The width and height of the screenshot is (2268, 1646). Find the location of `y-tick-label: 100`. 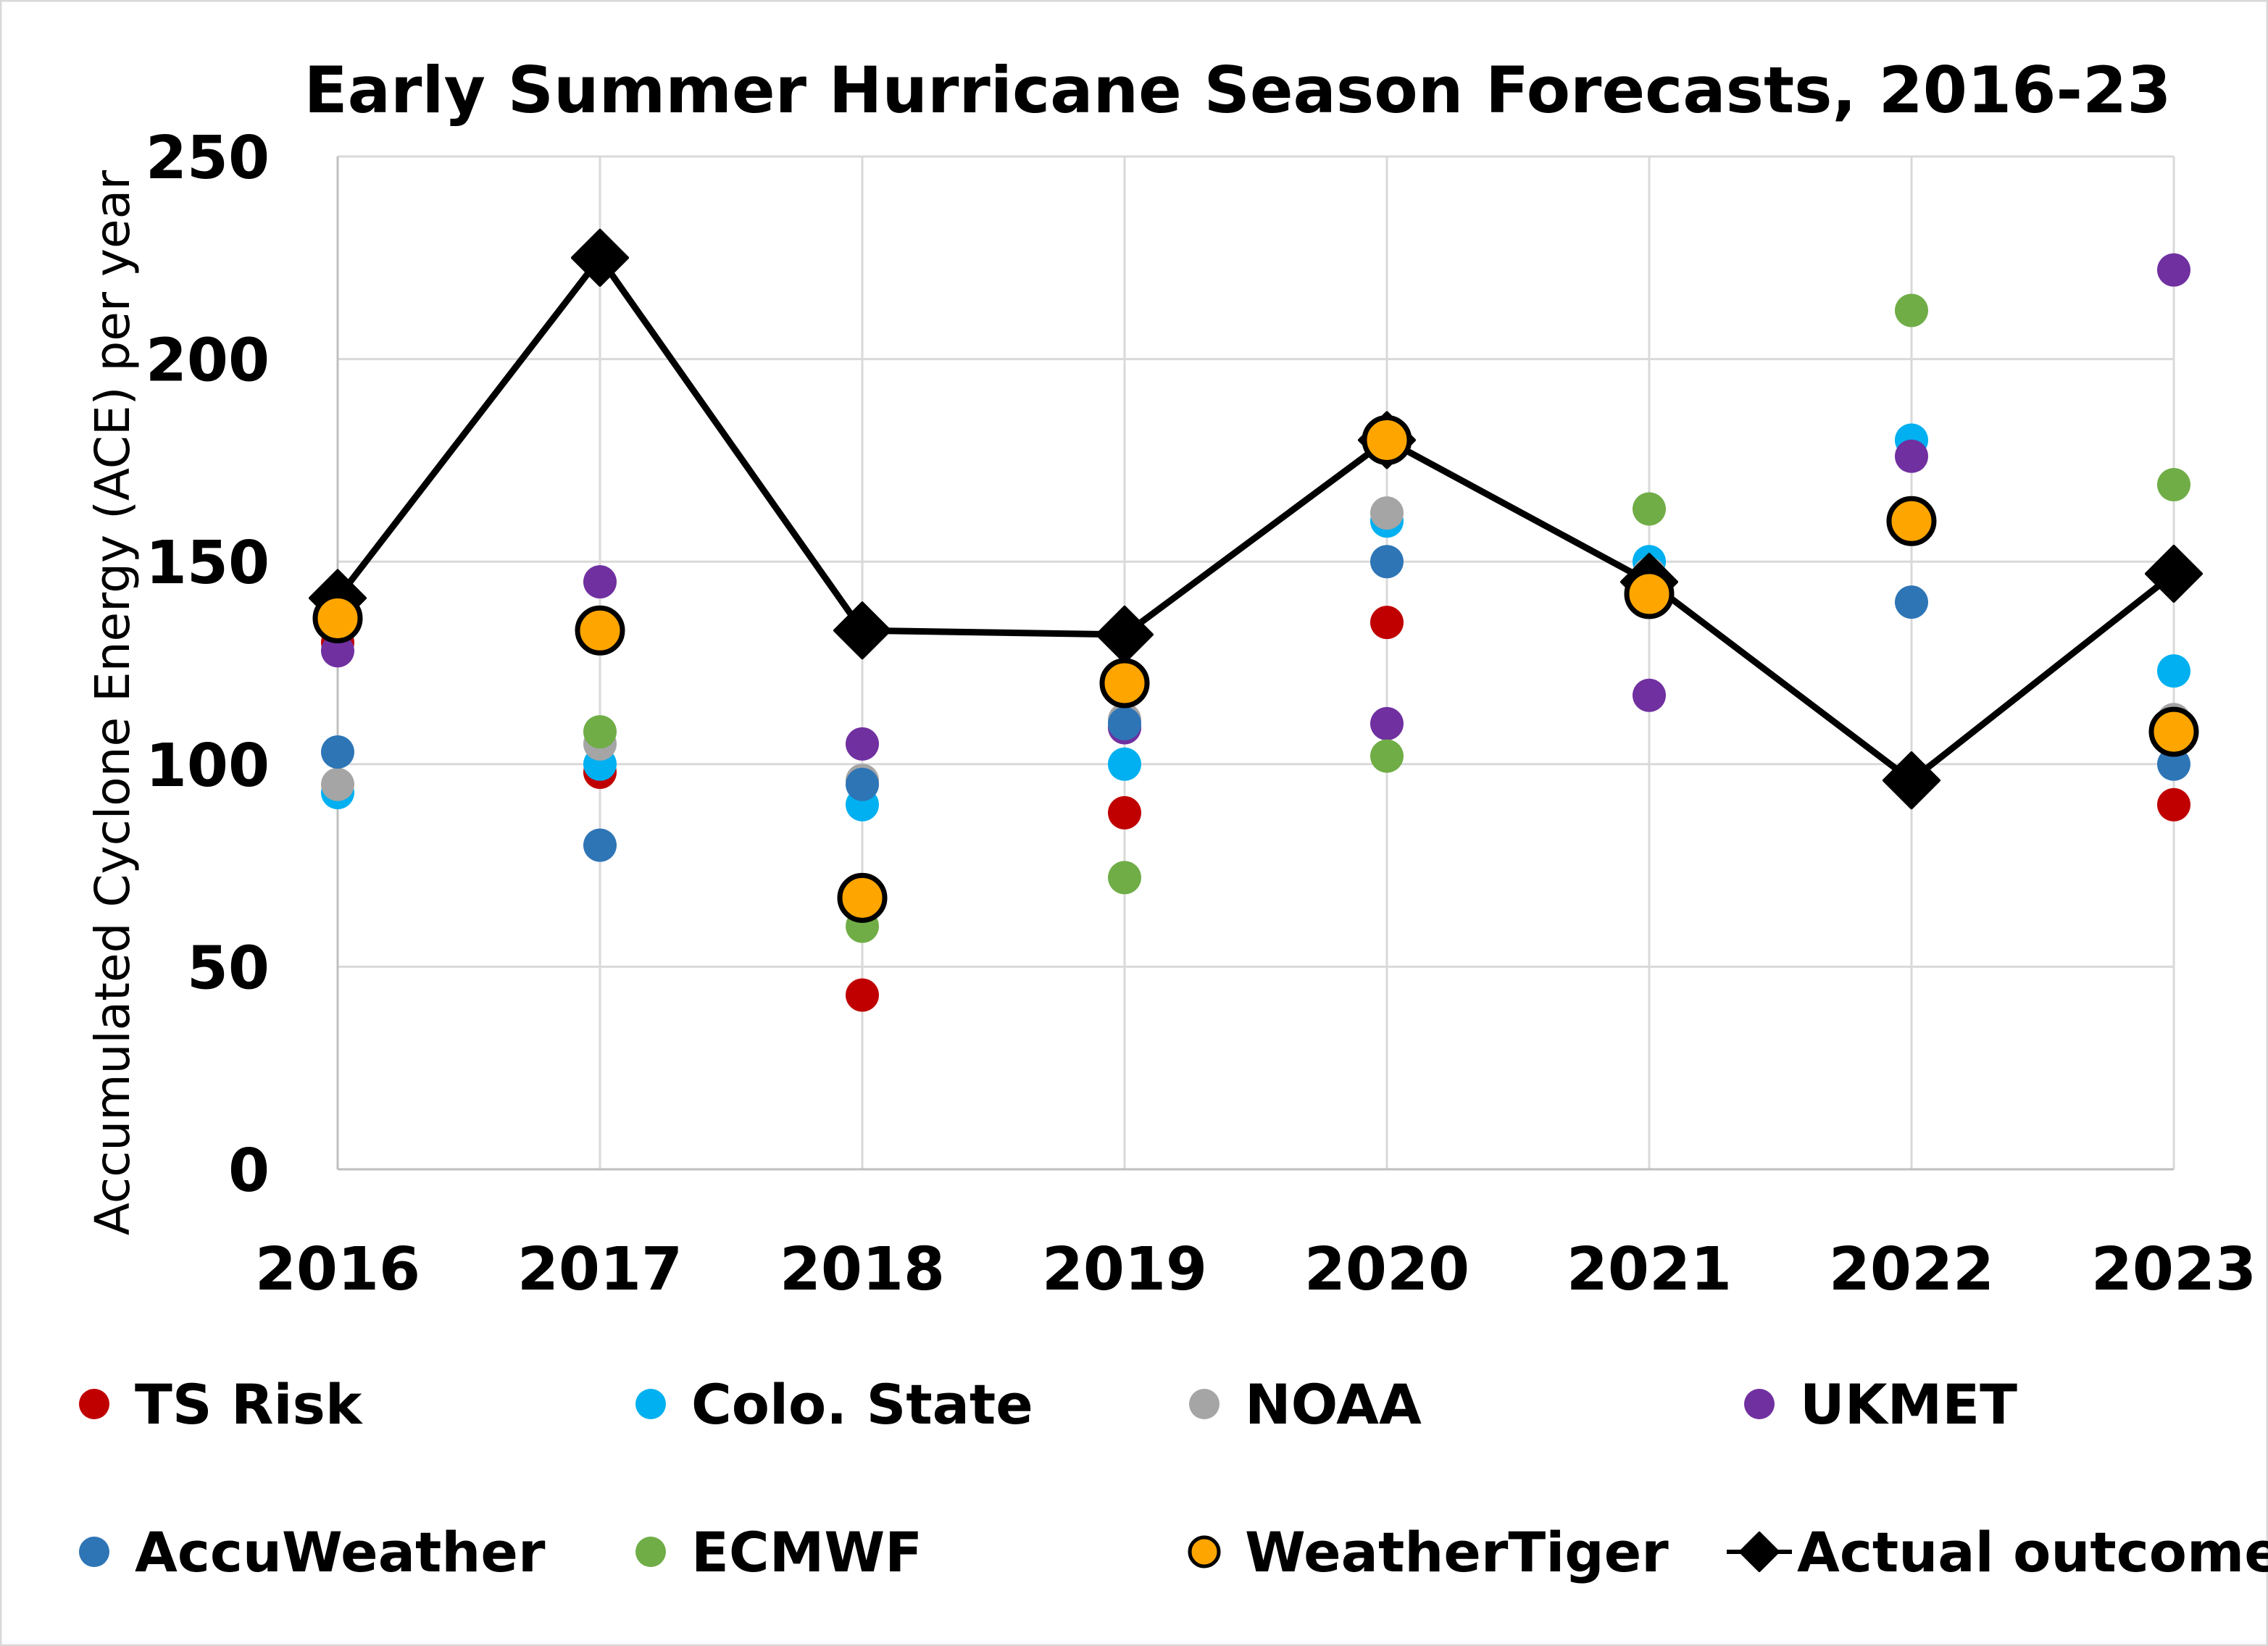

y-tick-label: 100 is located at coordinates (208, 766).